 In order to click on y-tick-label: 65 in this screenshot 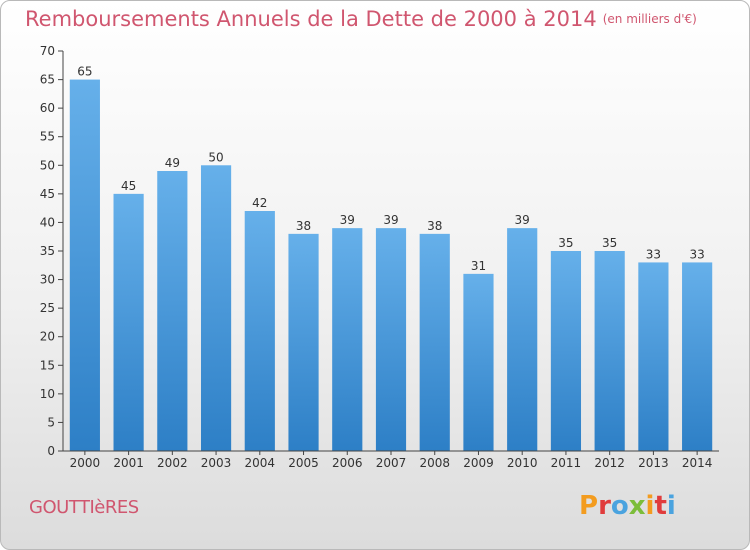, I will do `click(47, 80)`.